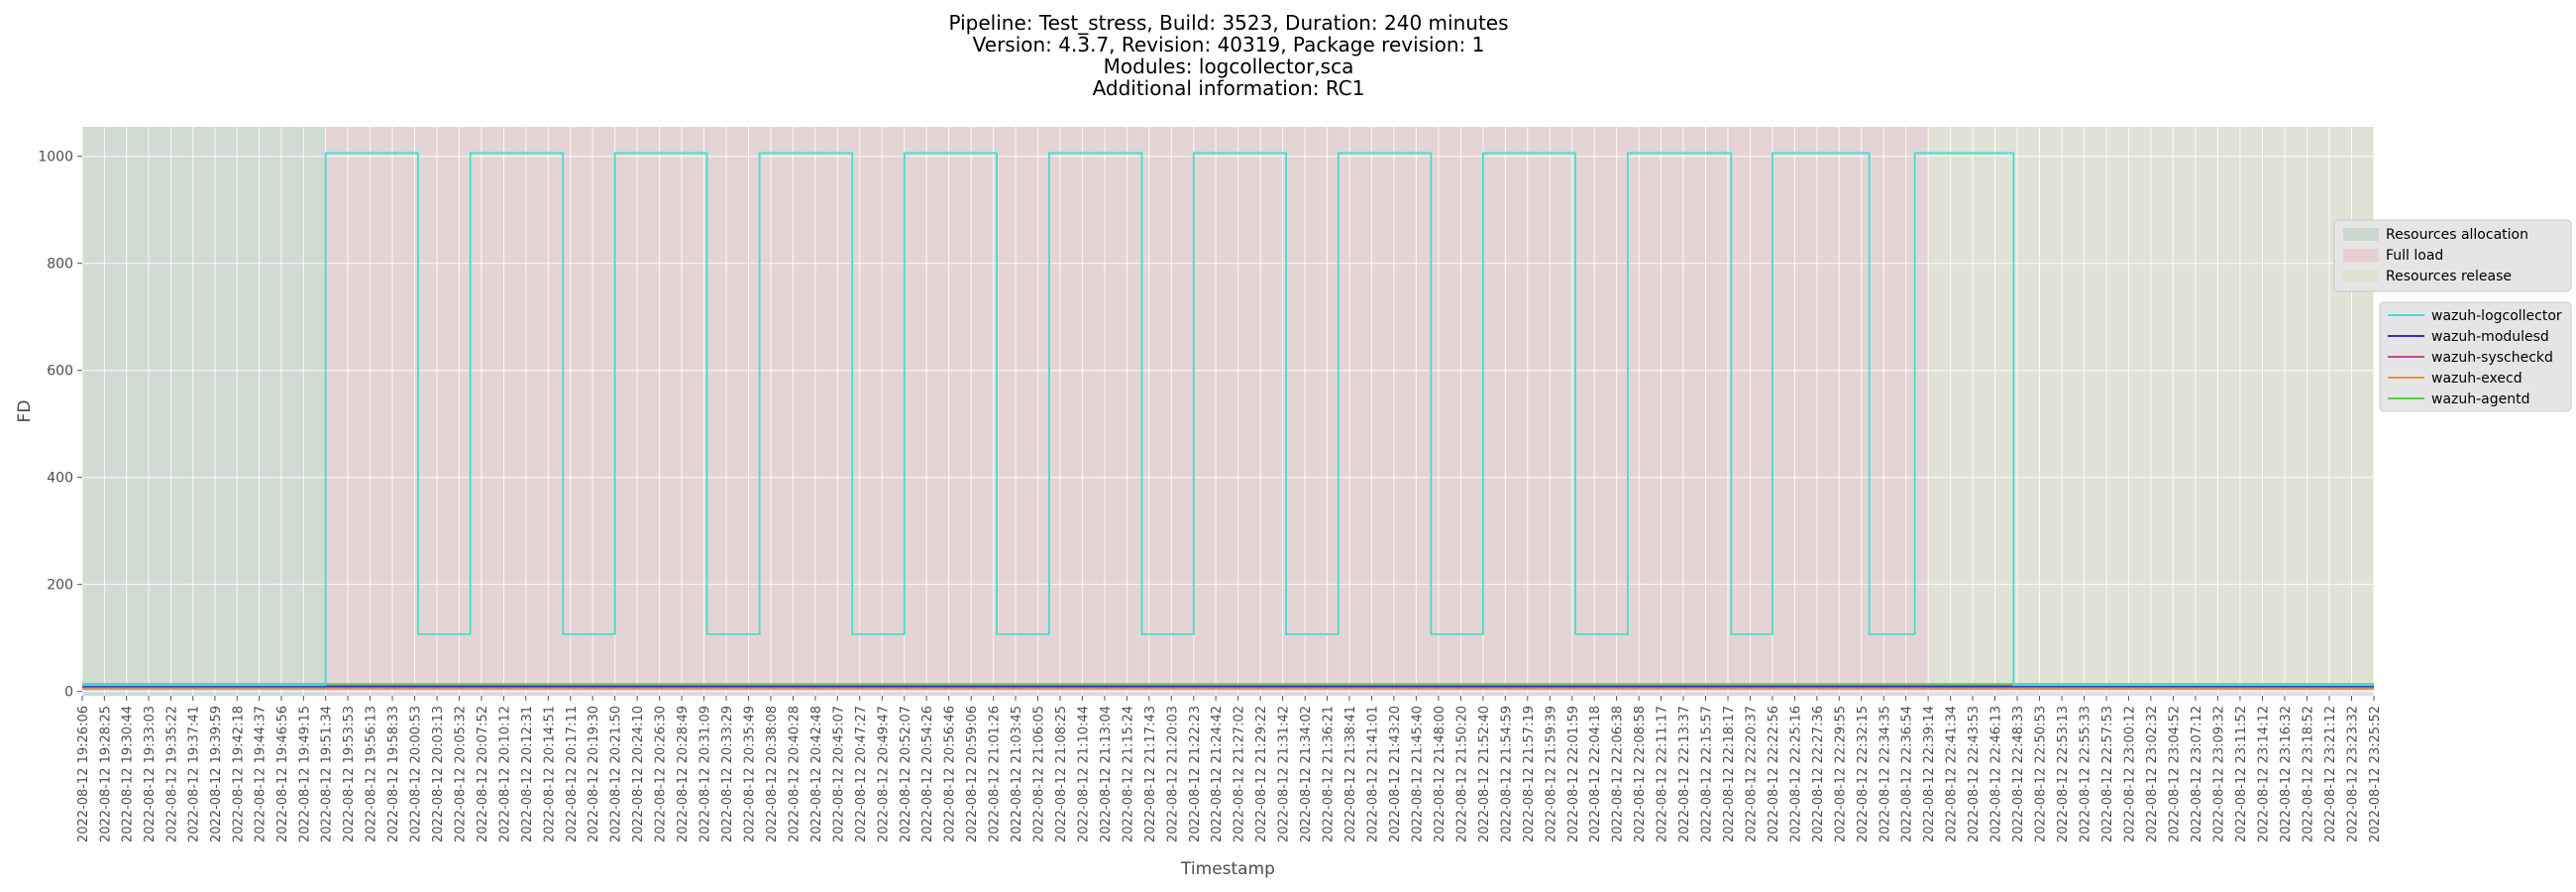 This screenshot has height=892, width=2576. What do you see at coordinates (951, 774) in the screenshot?
I see `x-tick-label: 2022-08-12 20:56:46` at bounding box center [951, 774].